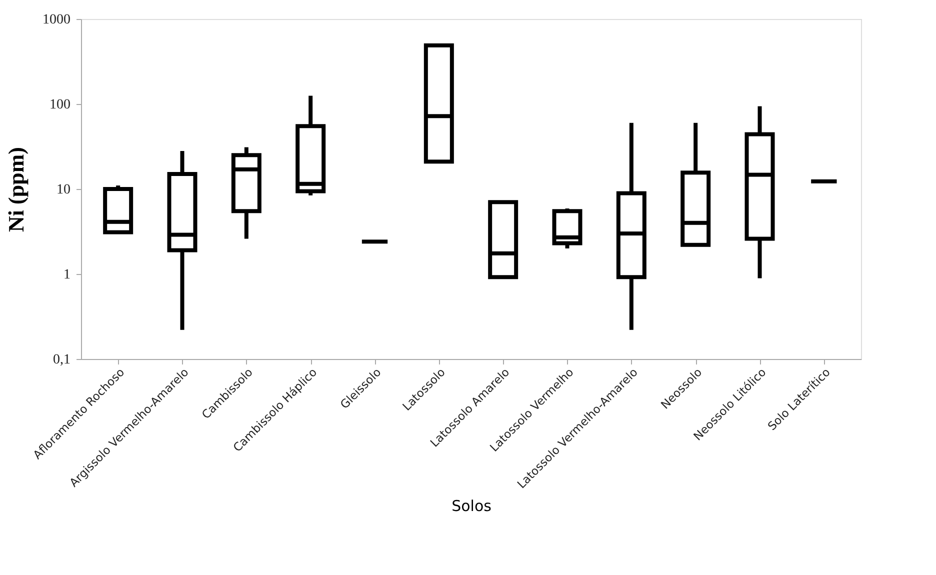 Image resolution: width=936 pixels, height=575 pixels. Describe the element at coordinates (61, 360) in the screenshot. I see `y-tick-label: 0,1` at that location.